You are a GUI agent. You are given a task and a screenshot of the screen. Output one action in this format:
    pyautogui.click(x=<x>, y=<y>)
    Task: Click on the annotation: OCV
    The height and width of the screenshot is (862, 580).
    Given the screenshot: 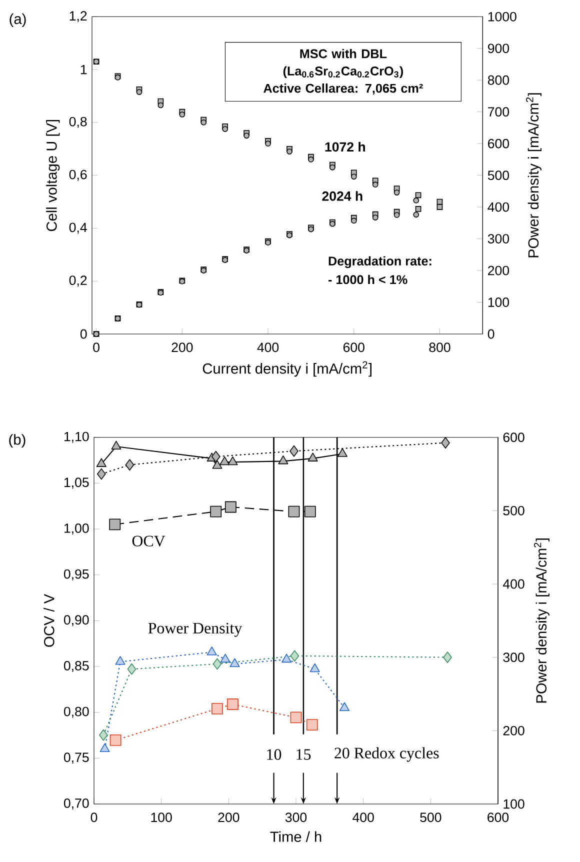 What is the action you would take?
    pyautogui.click(x=149, y=541)
    